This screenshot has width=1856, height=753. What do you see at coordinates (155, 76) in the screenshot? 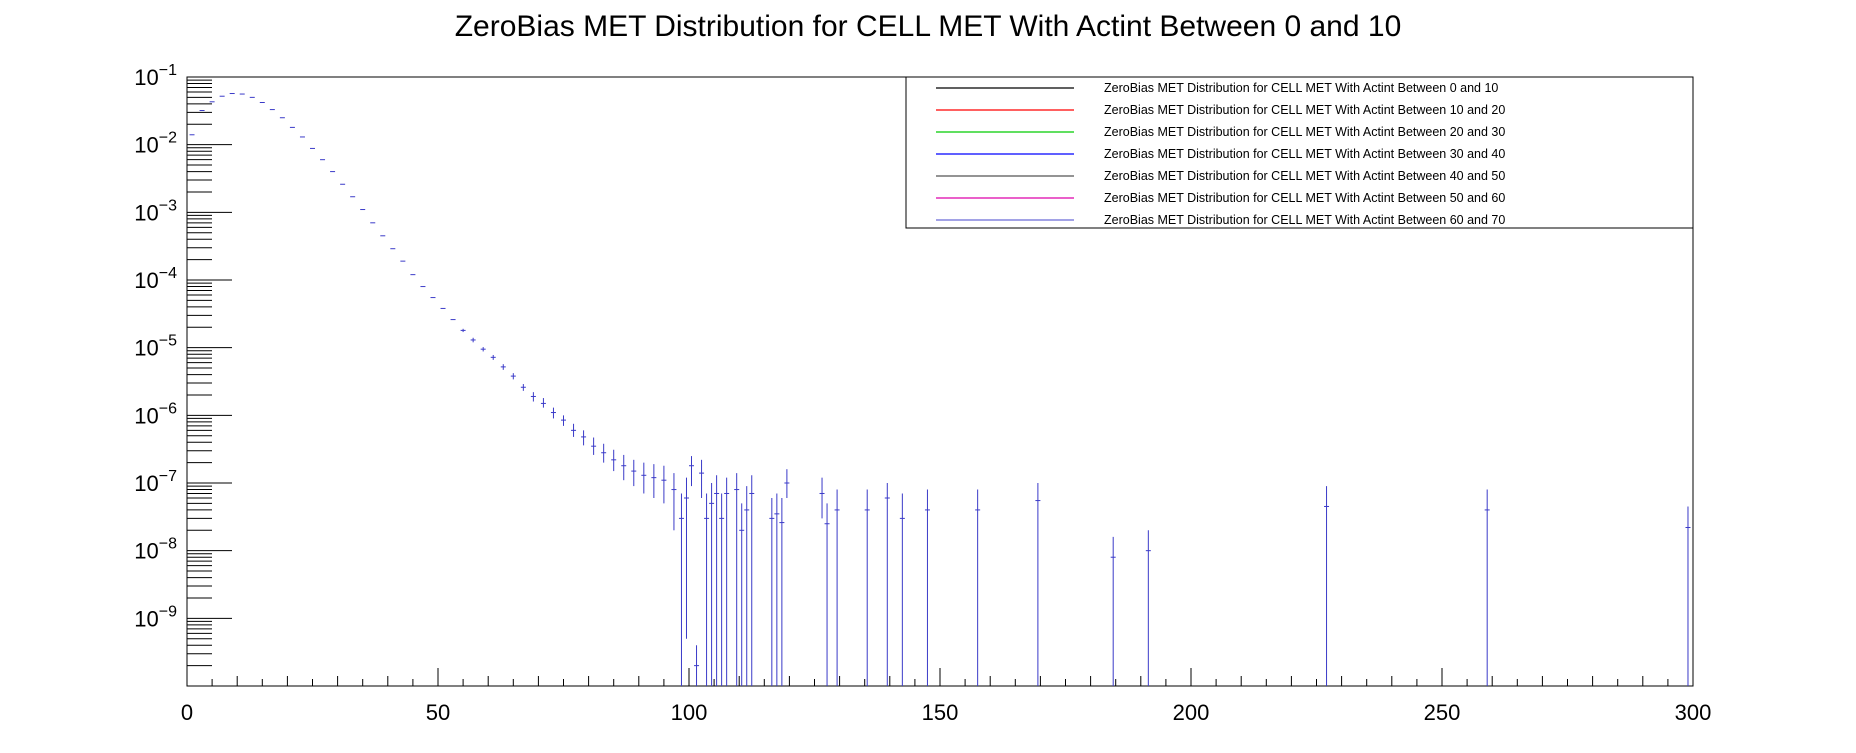
I see `y-tick-label: 10⁻¹` at bounding box center [155, 76].